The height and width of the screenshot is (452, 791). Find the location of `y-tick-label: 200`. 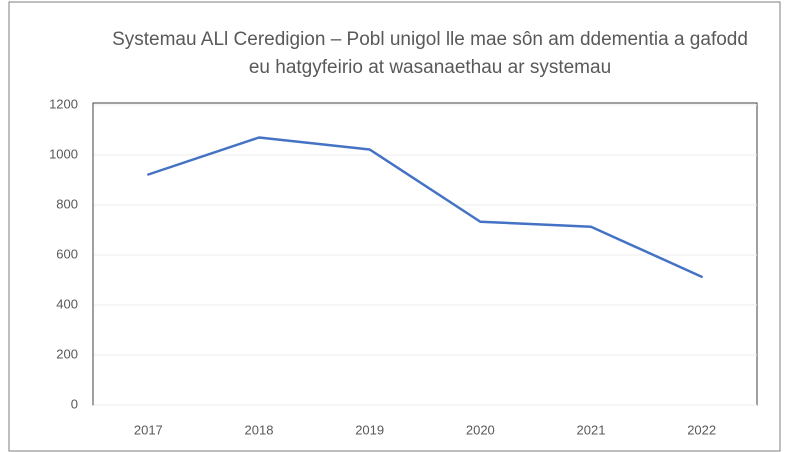

y-tick-label: 200 is located at coordinates (67, 353).